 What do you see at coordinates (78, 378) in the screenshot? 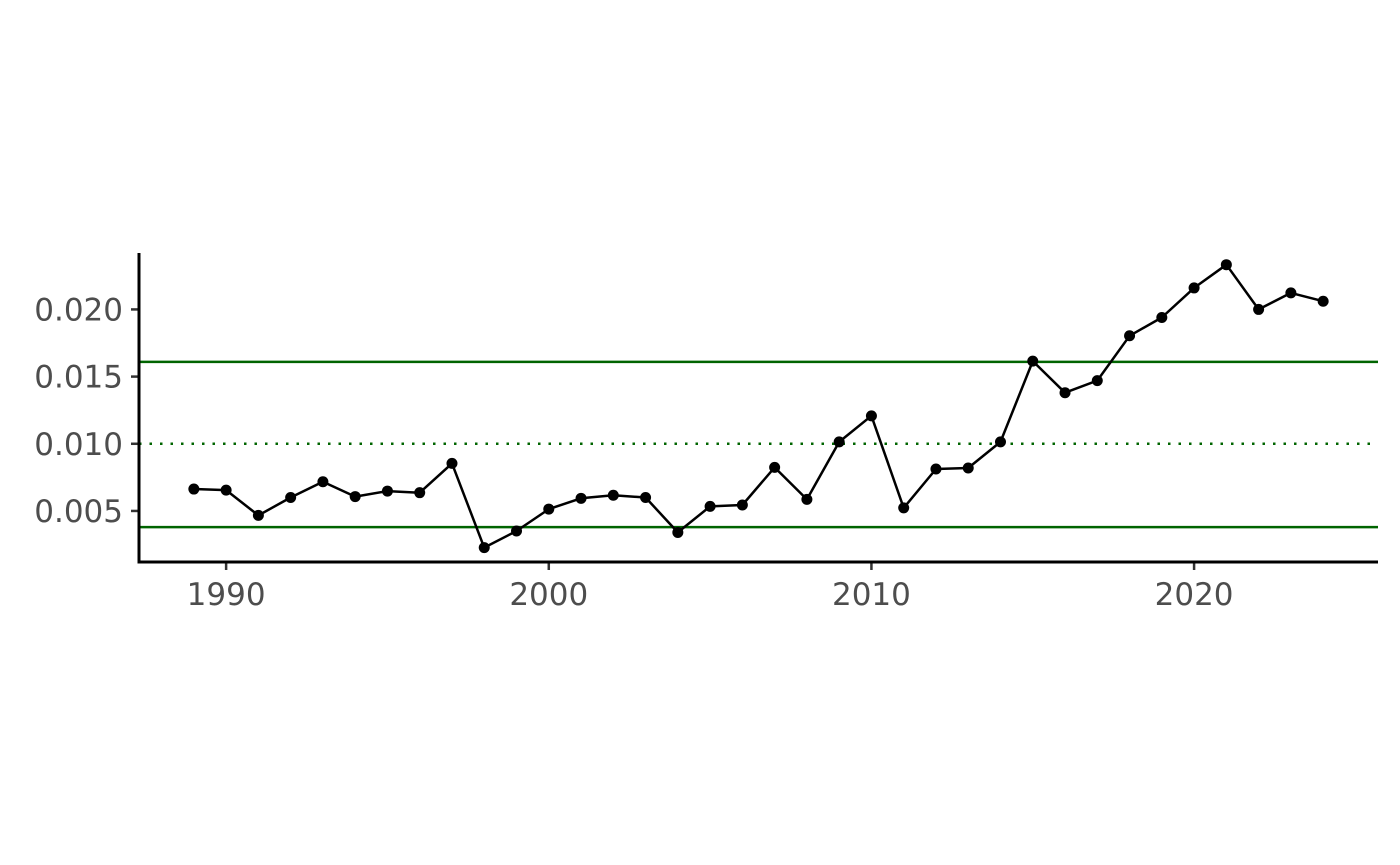
I see `y-tick-label: 0.015` at bounding box center [78, 378].